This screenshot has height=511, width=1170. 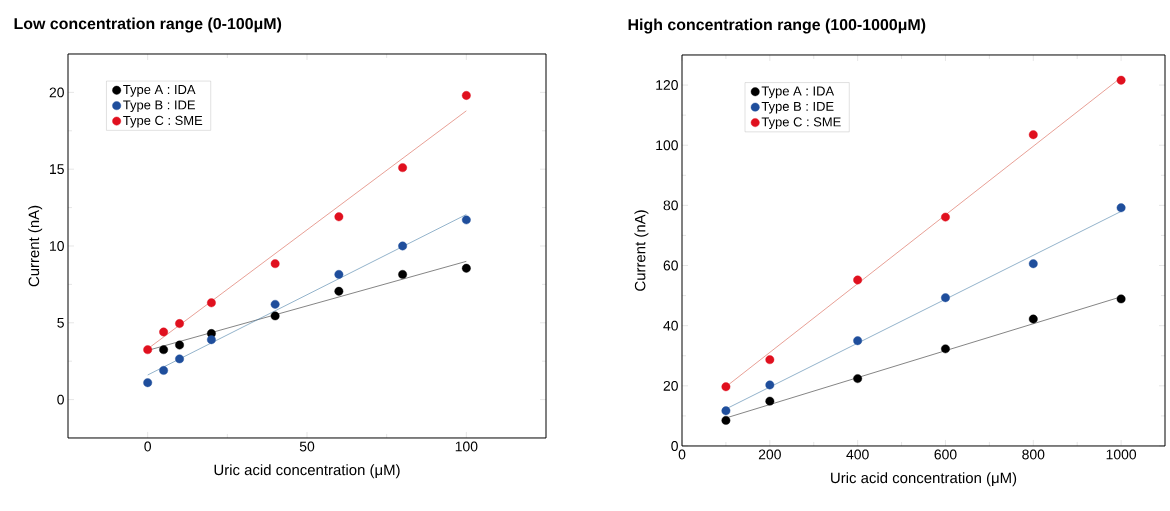 I want to click on y-tick-label: 100, so click(x=667, y=145).